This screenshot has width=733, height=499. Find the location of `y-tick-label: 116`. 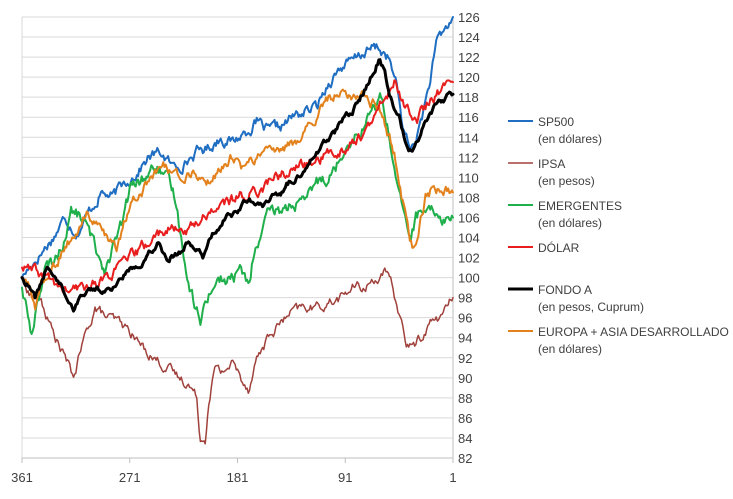

y-tick-label: 116 is located at coordinates (468, 117).